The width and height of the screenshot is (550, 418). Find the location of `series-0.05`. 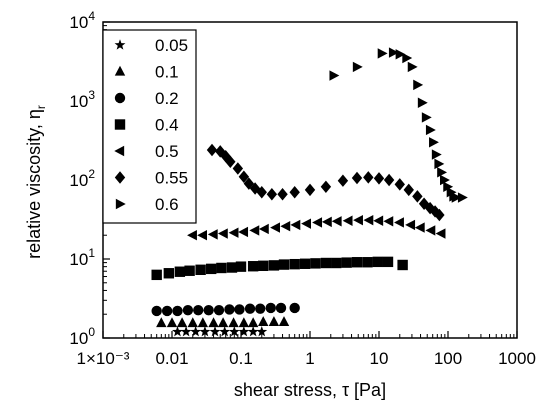

series-0.05 is located at coordinates (220, 331).